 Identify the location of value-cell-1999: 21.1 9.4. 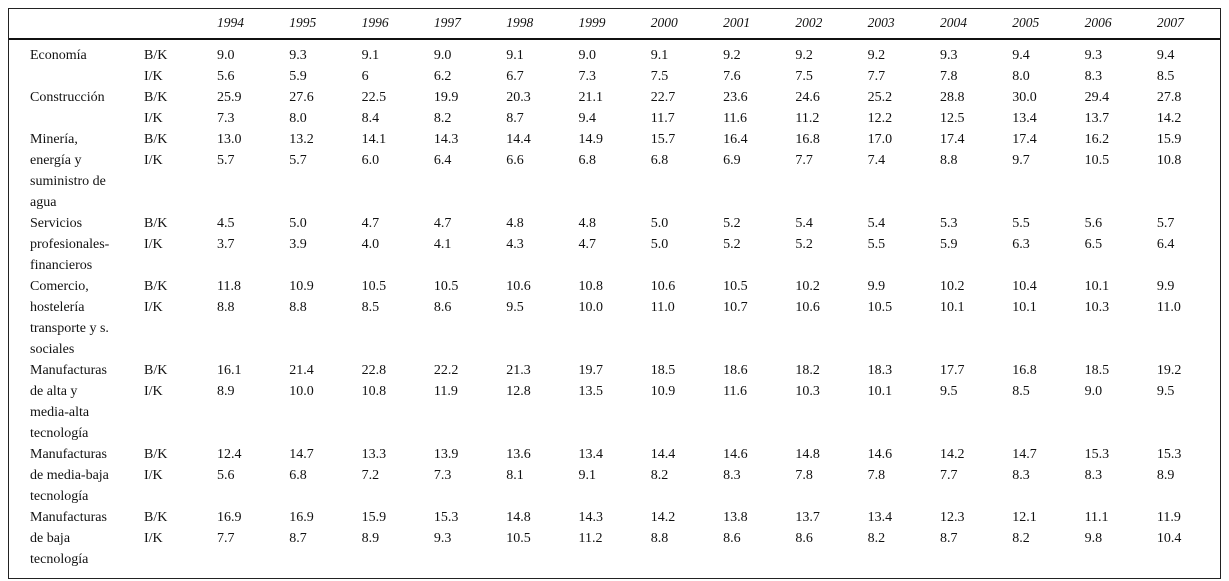
(614, 108).